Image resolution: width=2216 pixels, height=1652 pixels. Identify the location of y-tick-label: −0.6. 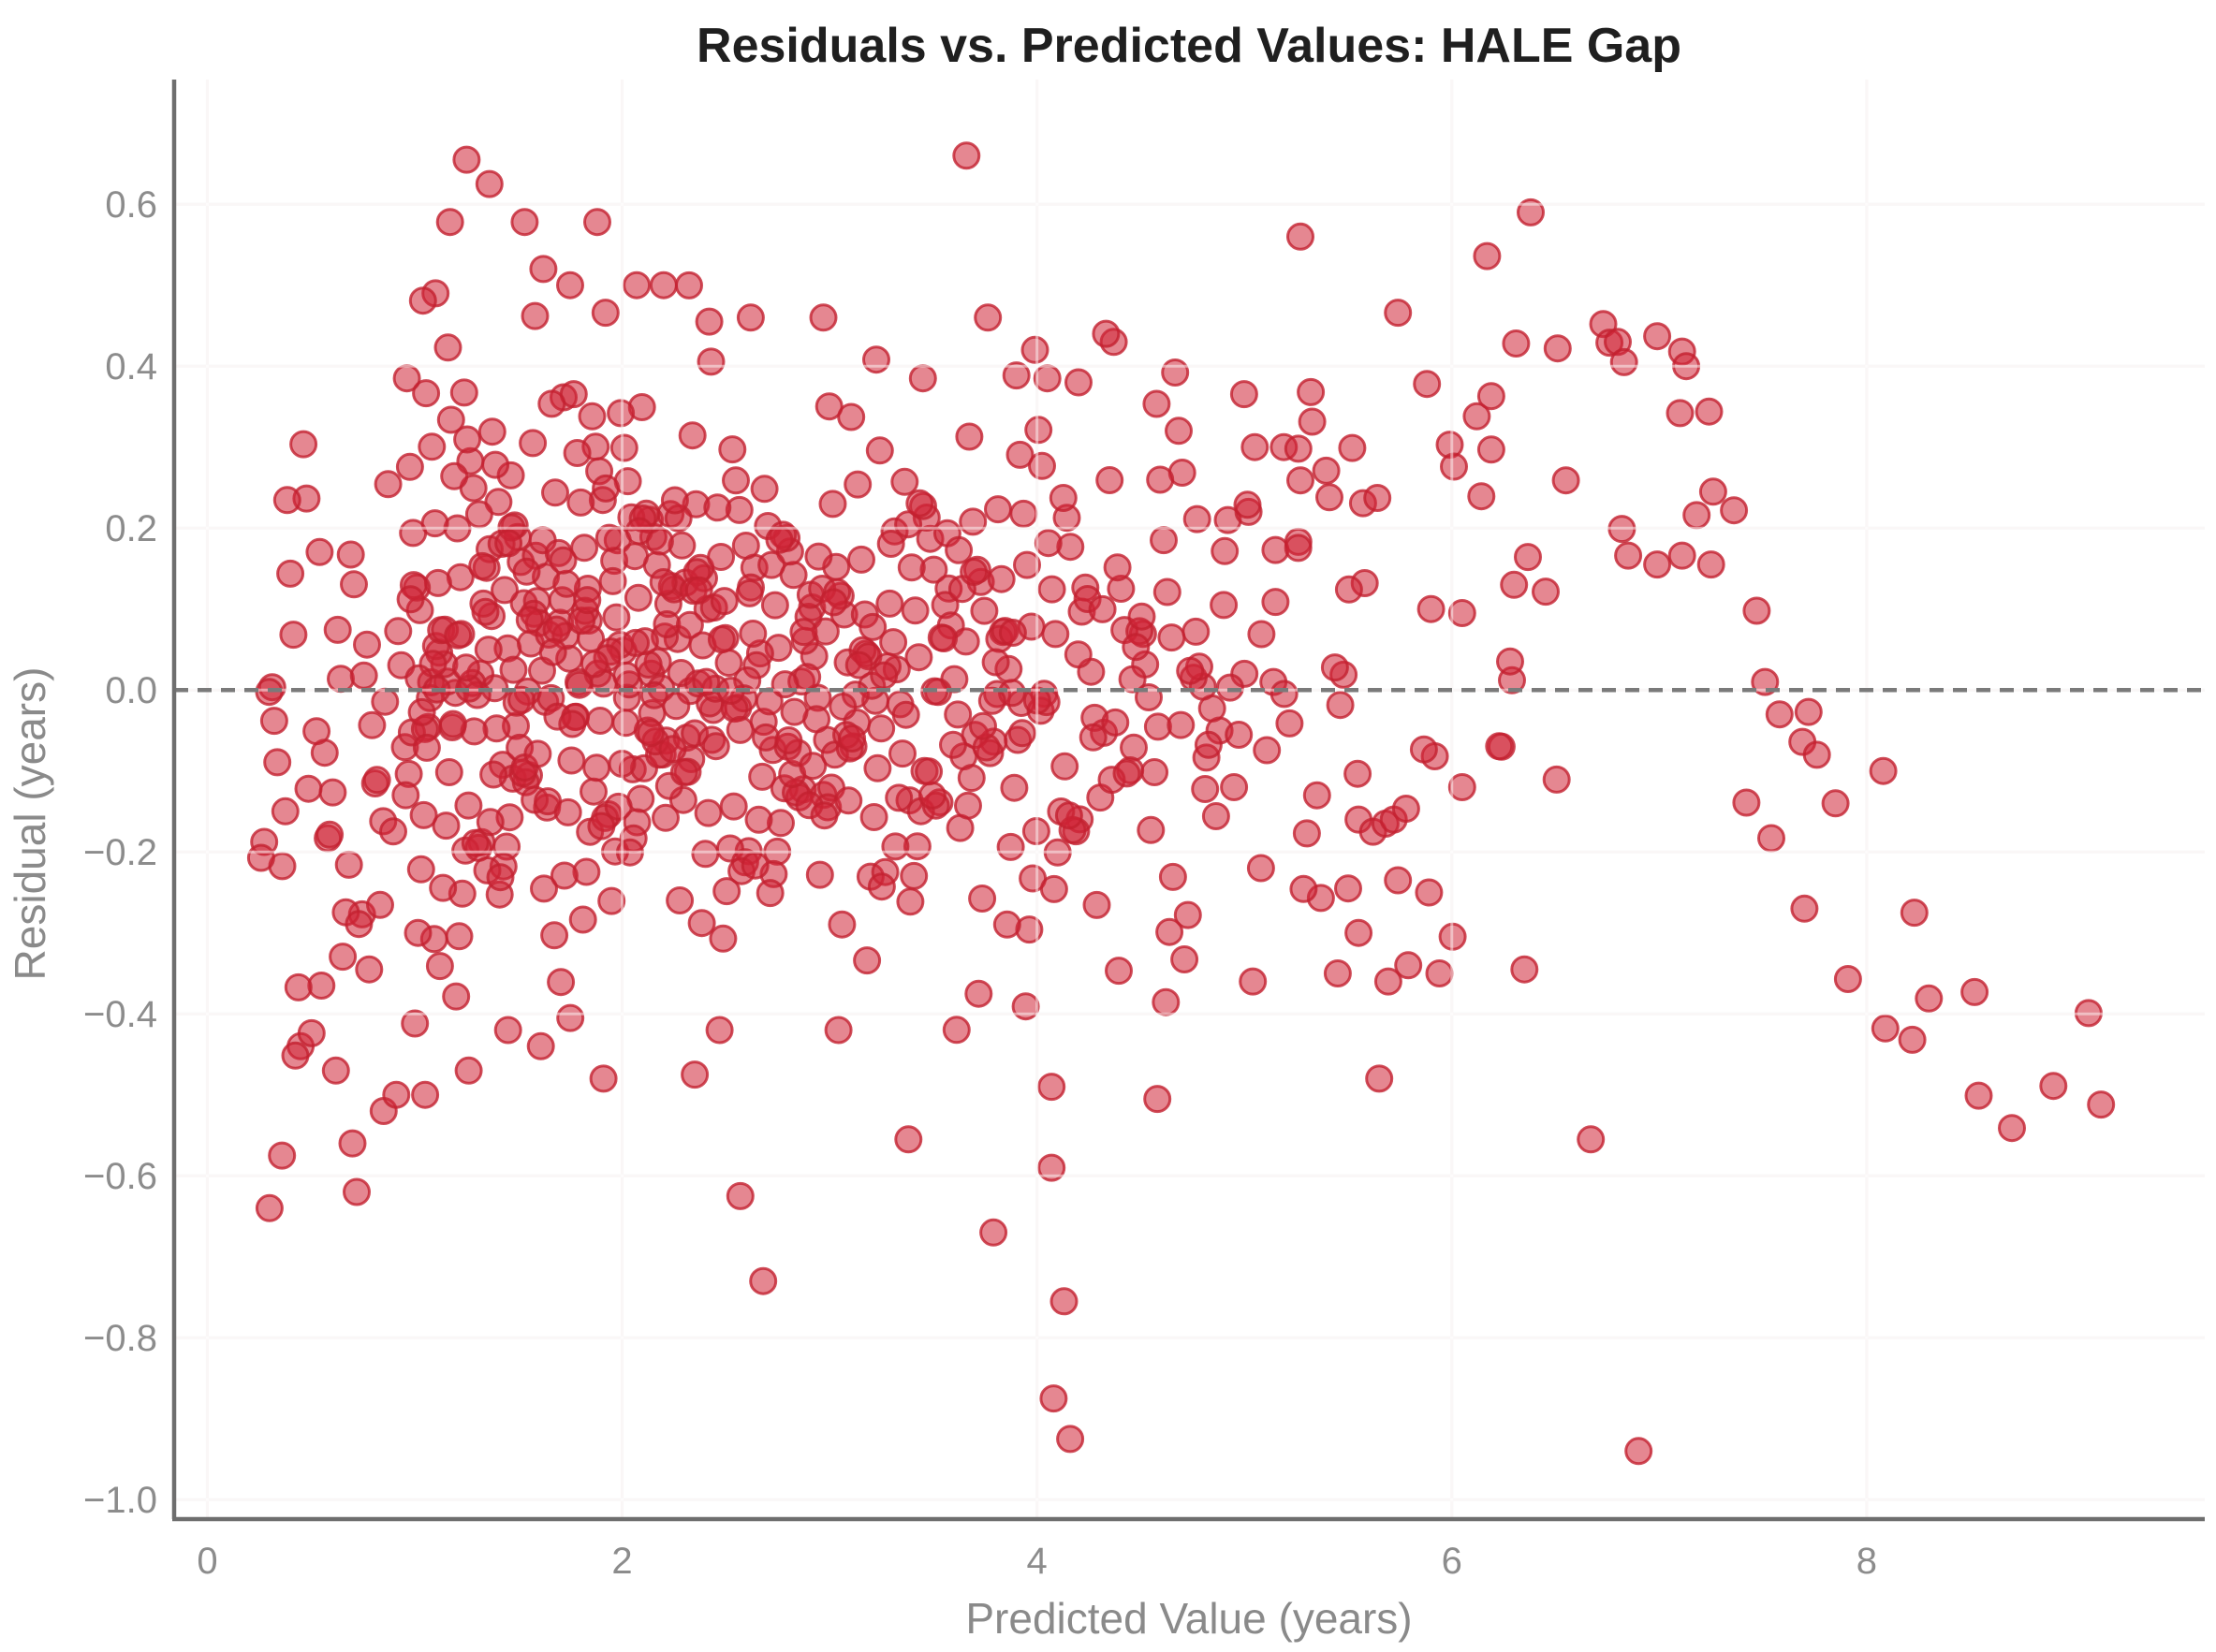
(120, 1176).